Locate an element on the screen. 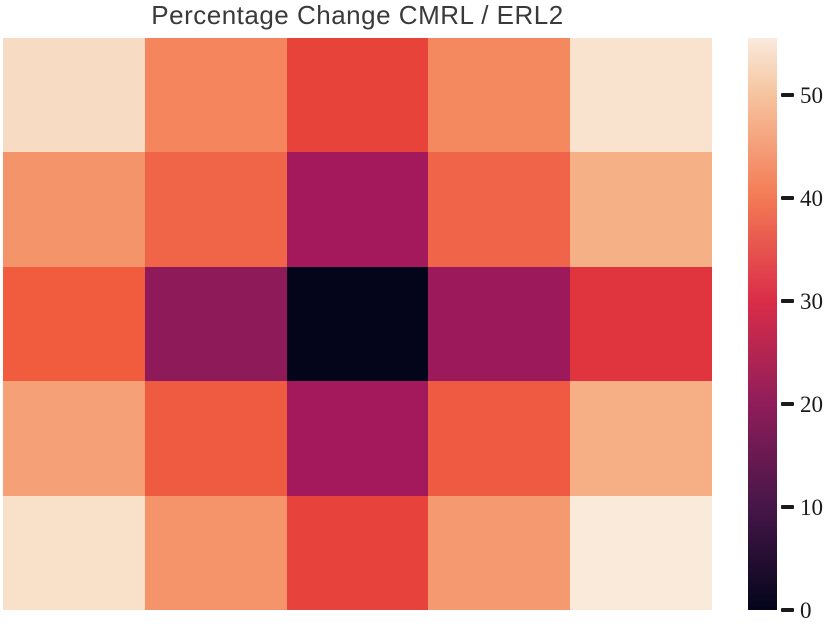  heatmap-cell-r2-c3 is located at coordinates (499, 324).